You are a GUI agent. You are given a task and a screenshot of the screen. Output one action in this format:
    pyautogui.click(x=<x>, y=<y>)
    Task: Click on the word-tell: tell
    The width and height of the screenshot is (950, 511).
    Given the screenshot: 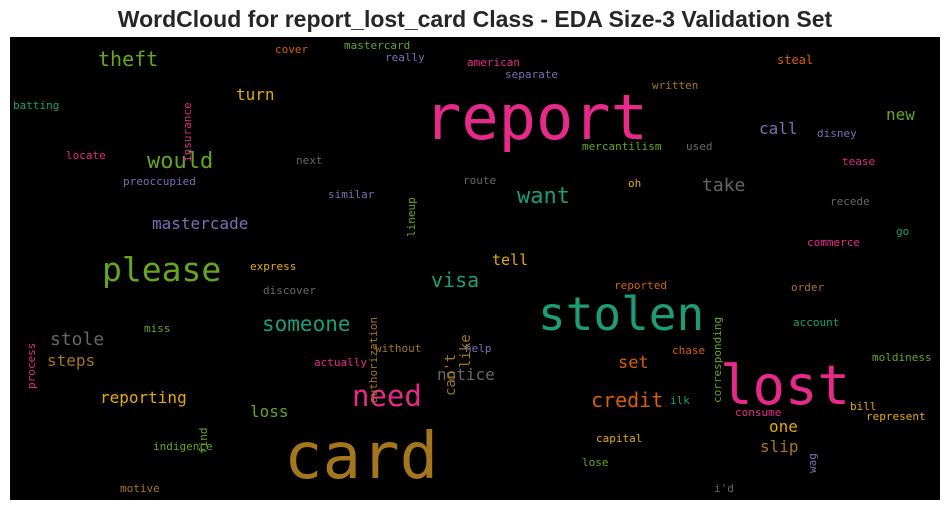 What is the action you would take?
    pyautogui.click(x=510, y=260)
    